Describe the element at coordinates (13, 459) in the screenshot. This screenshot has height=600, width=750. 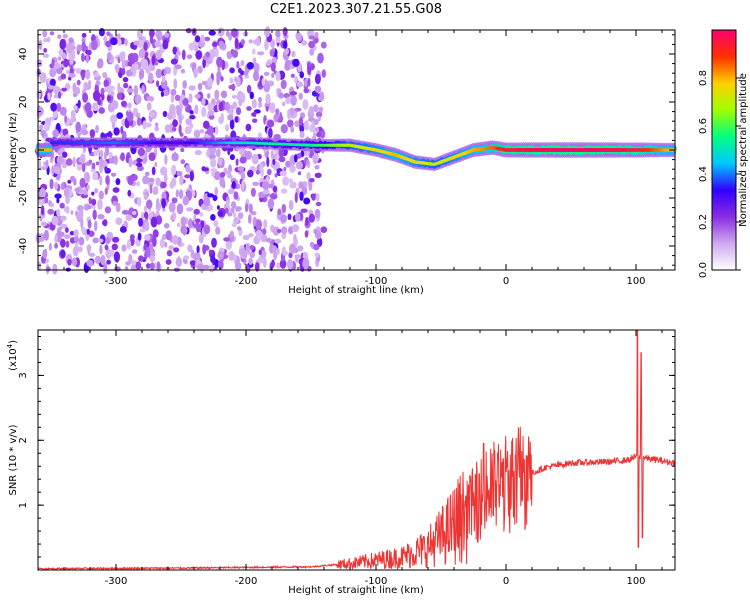
I see `snr-y-label: SNR (10 * v/v)` at that location.